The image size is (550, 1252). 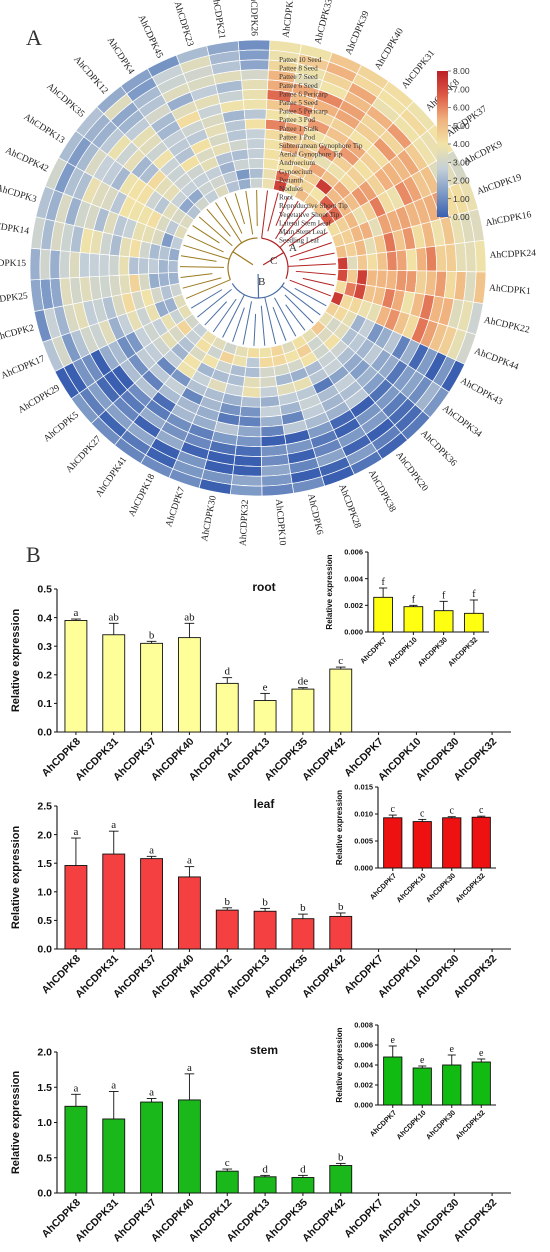 What do you see at coordinates (507, 325) in the screenshot?
I see `gene-label: AhCDPK22` at bounding box center [507, 325].